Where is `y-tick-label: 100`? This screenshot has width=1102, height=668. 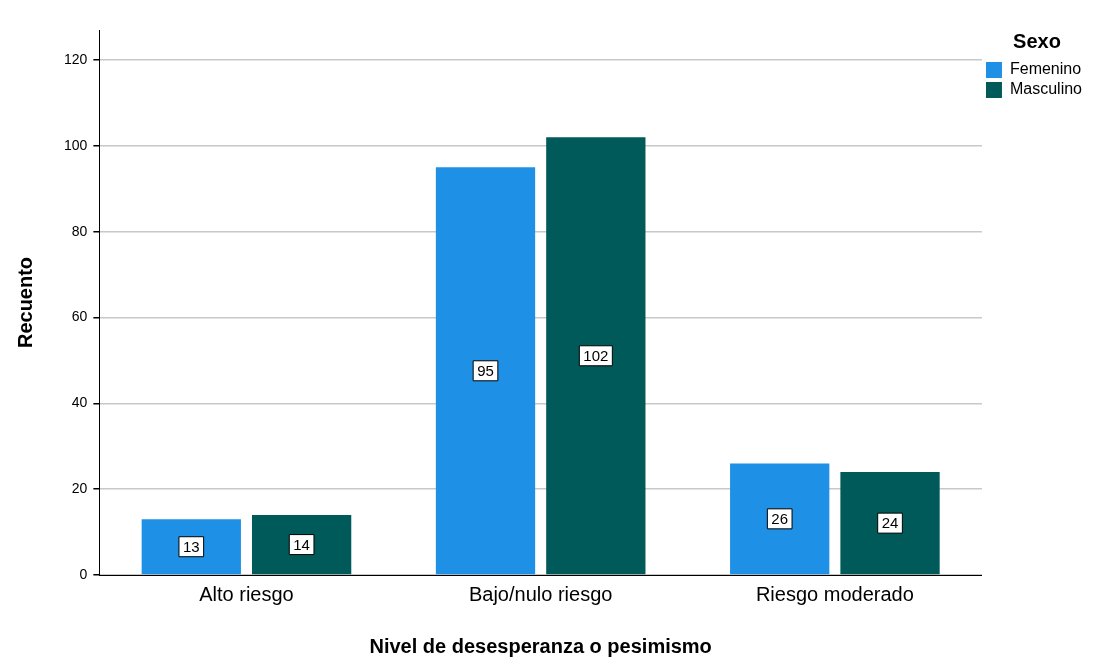 y-tick-label: 100 is located at coordinates (76, 144).